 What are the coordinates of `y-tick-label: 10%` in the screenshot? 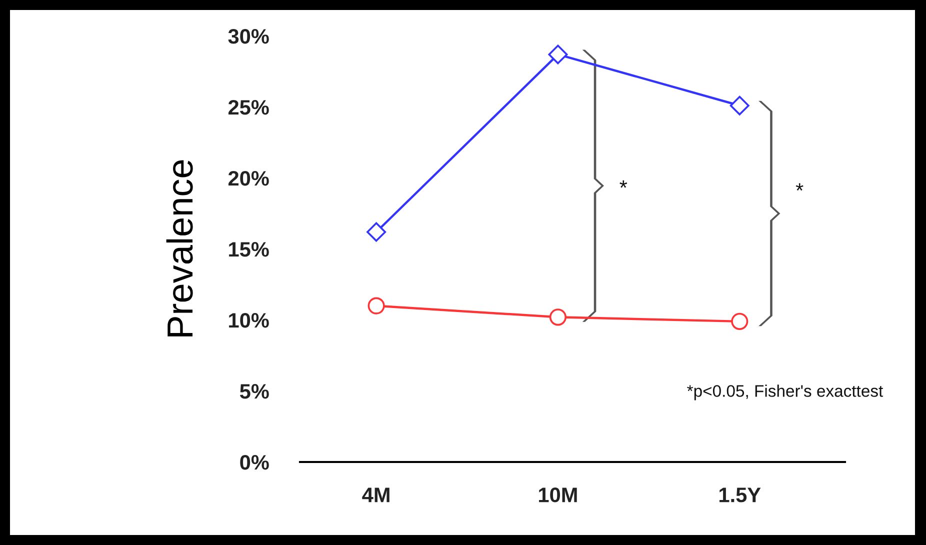 It's located at (249, 320).